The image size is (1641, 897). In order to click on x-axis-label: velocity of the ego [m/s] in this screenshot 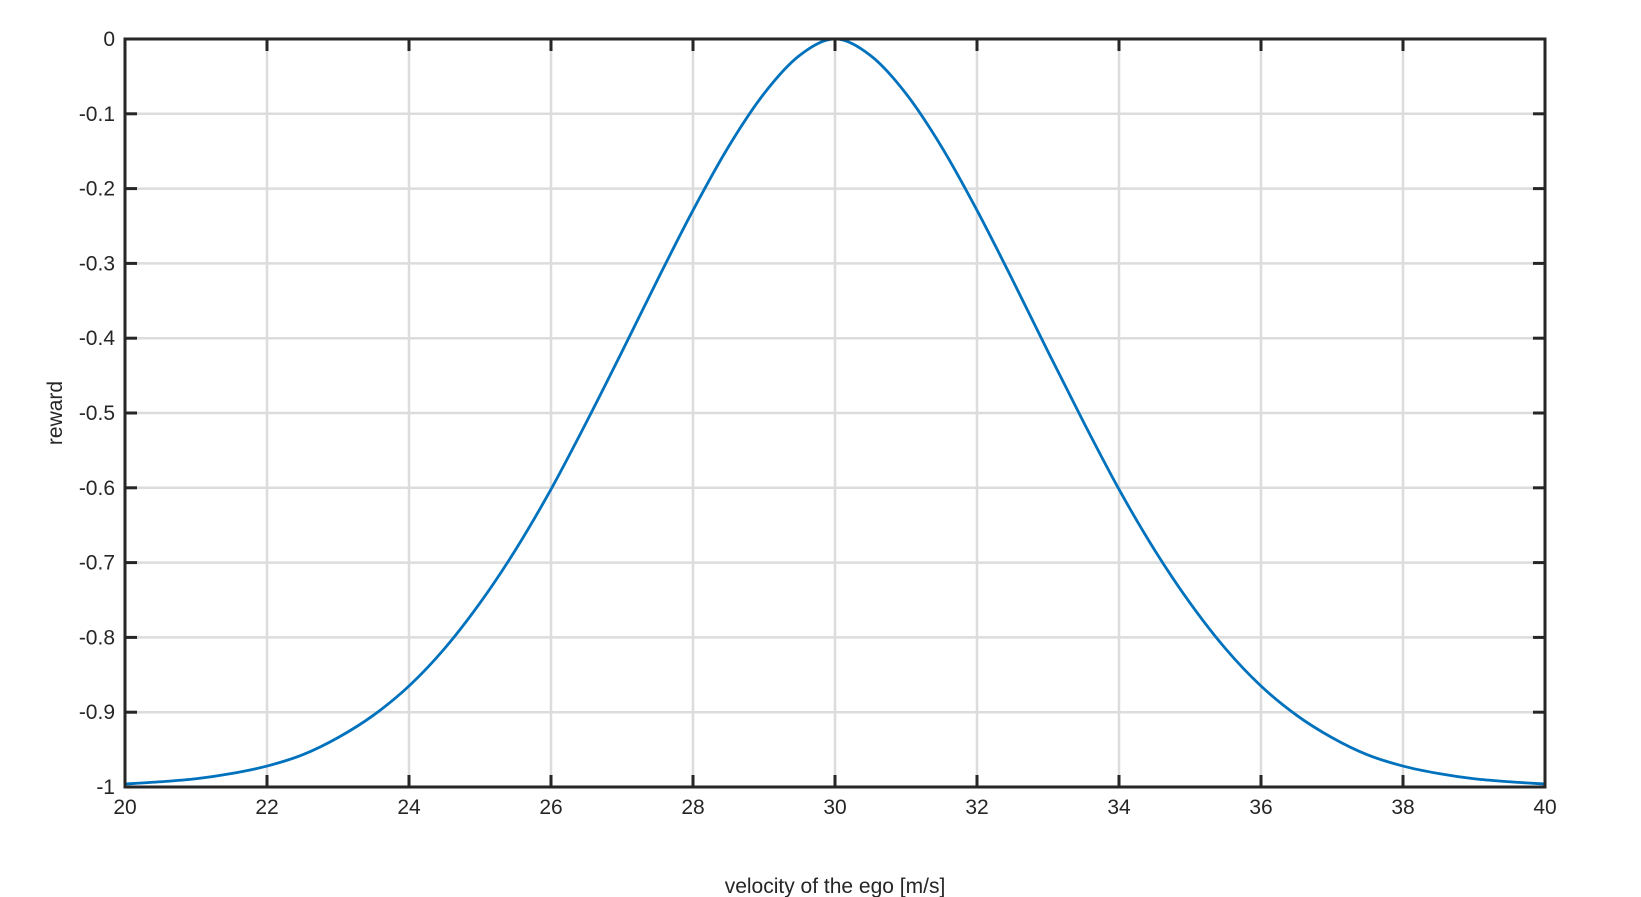, I will do `click(835, 886)`.